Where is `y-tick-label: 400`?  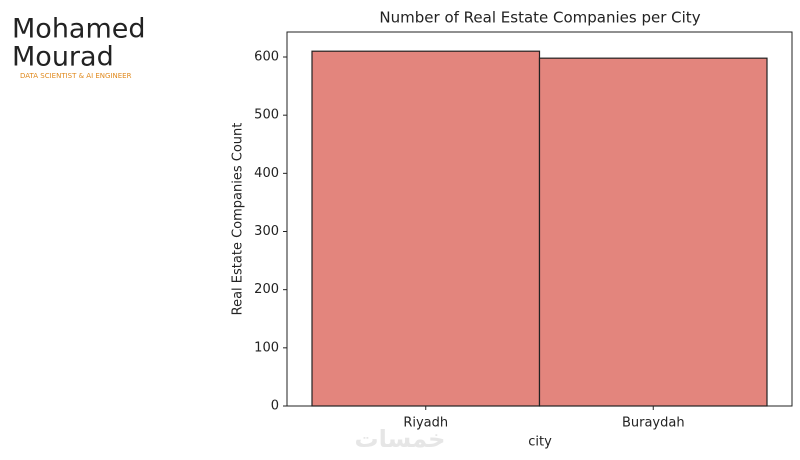 y-tick-label: 400 is located at coordinates (266, 173).